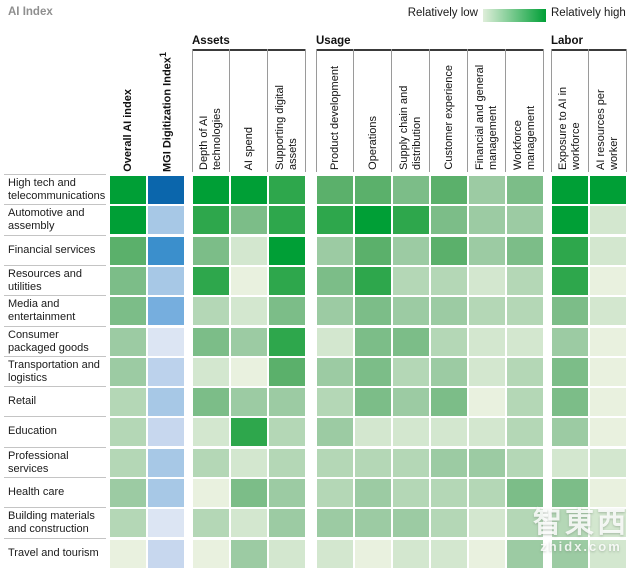  Describe the element at coordinates (51, 522) in the screenshot. I see `row-label: Building materials and construction` at that location.